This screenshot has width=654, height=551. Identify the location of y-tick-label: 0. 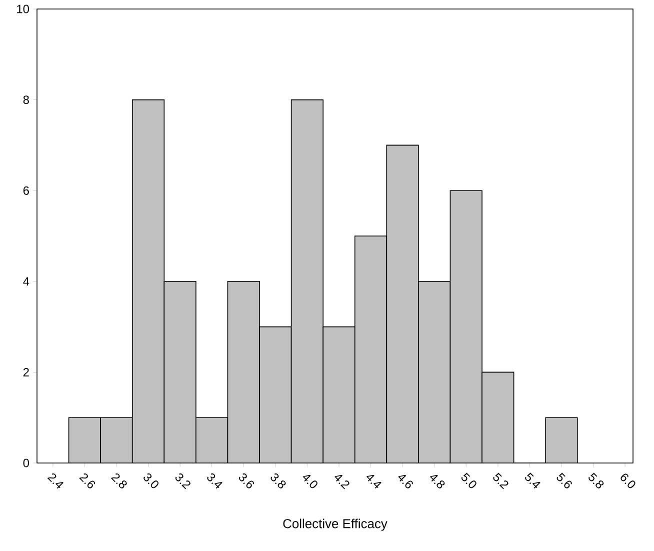
(26, 463).